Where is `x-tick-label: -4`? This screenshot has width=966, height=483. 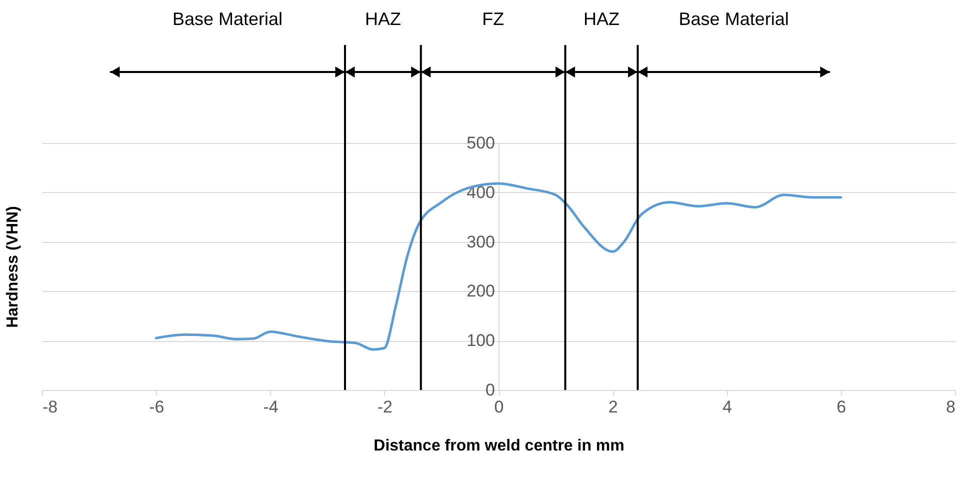 x-tick-label: -4 is located at coordinates (270, 407).